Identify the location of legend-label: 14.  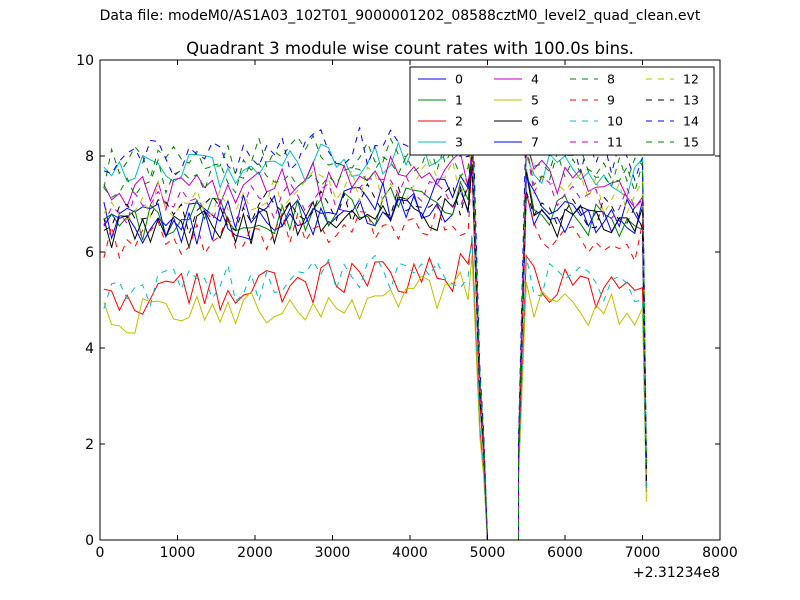
(691, 121).